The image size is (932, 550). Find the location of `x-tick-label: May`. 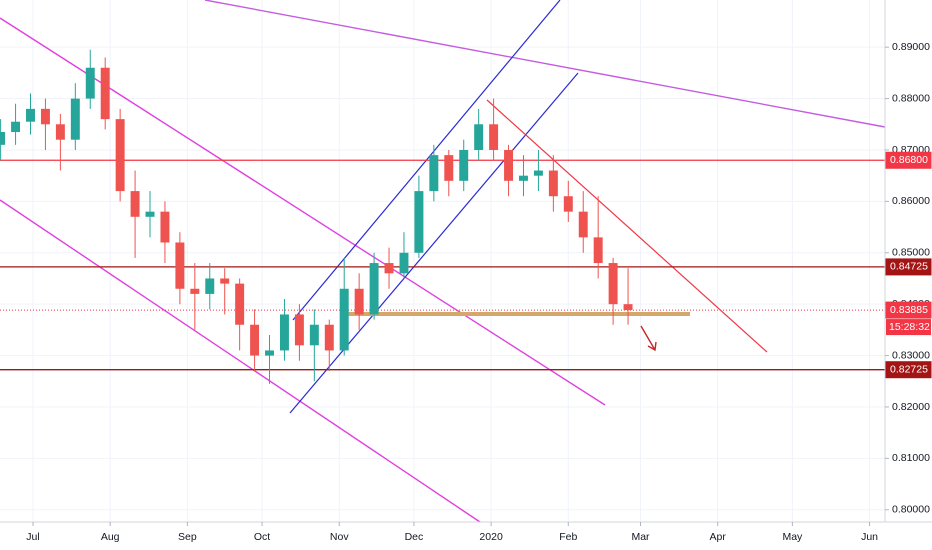

x-tick-label: May is located at coordinates (792, 537).